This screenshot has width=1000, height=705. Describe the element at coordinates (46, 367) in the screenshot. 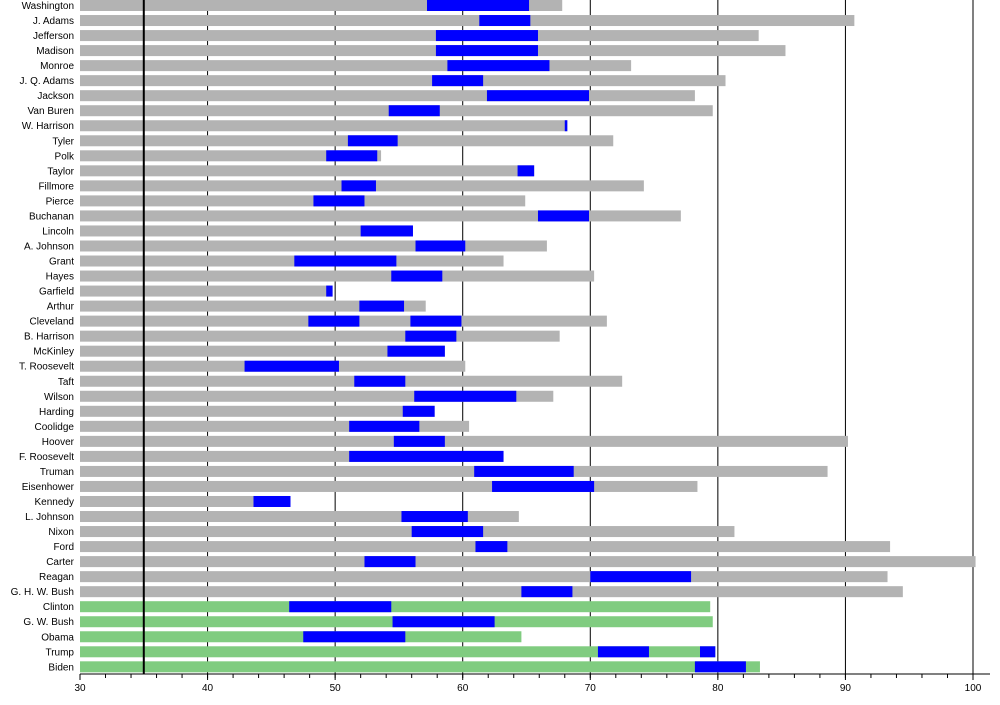

I see `president-label: T. Roosevelt` at that location.